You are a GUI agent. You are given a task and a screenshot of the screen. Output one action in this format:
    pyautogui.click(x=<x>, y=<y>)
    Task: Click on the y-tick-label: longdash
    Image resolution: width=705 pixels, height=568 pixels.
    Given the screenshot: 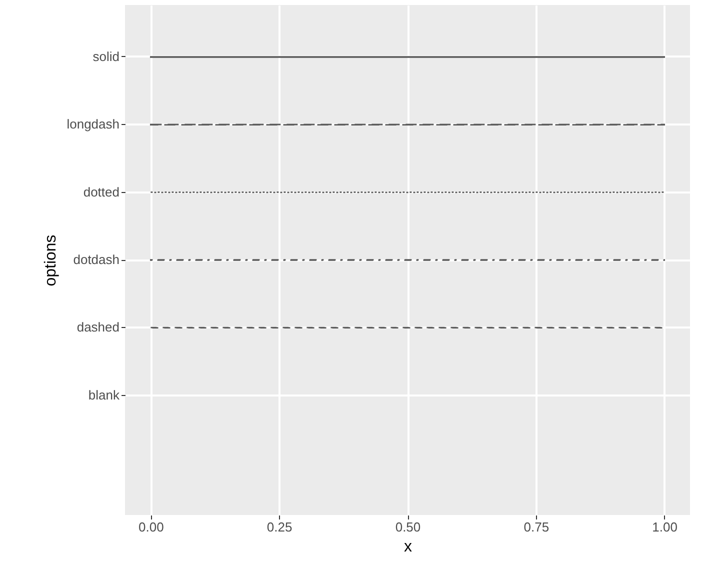 What is the action you would take?
    pyautogui.click(x=93, y=124)
    